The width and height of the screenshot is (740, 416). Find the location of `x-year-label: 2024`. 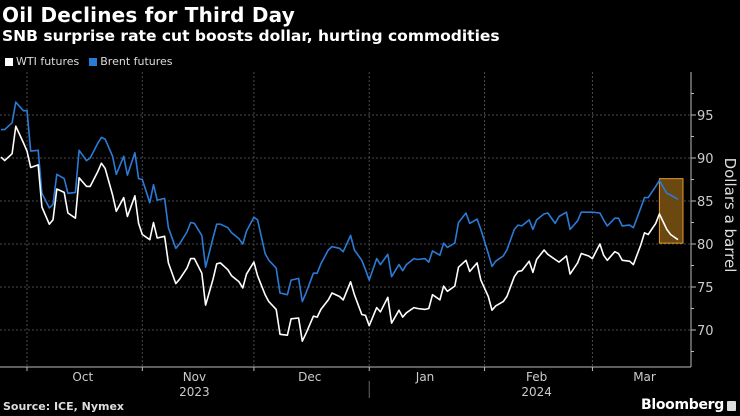

x-year-label: 2024 is located at coordinates (536, 392).